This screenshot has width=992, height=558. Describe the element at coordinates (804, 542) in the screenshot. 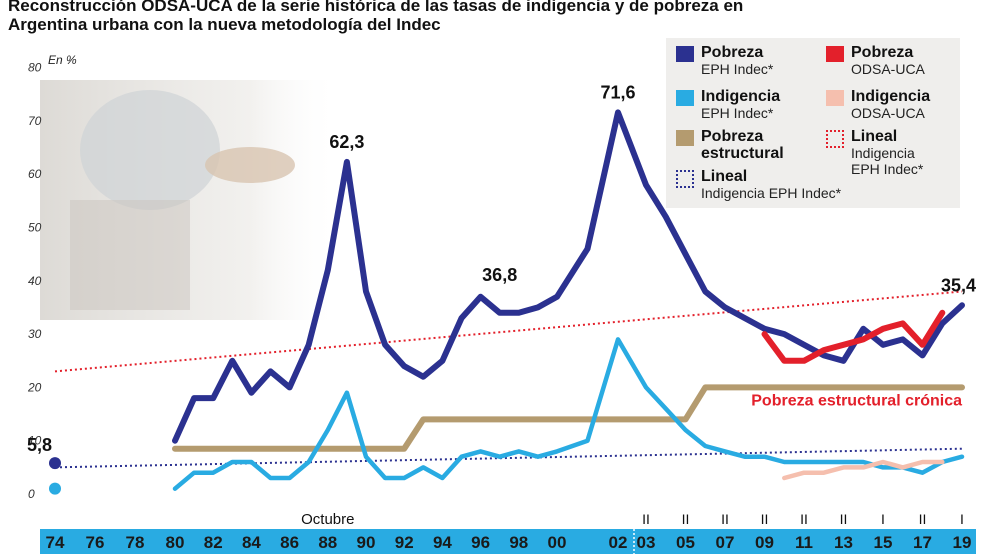

I see `x-tick-label-11: 11` at that location.